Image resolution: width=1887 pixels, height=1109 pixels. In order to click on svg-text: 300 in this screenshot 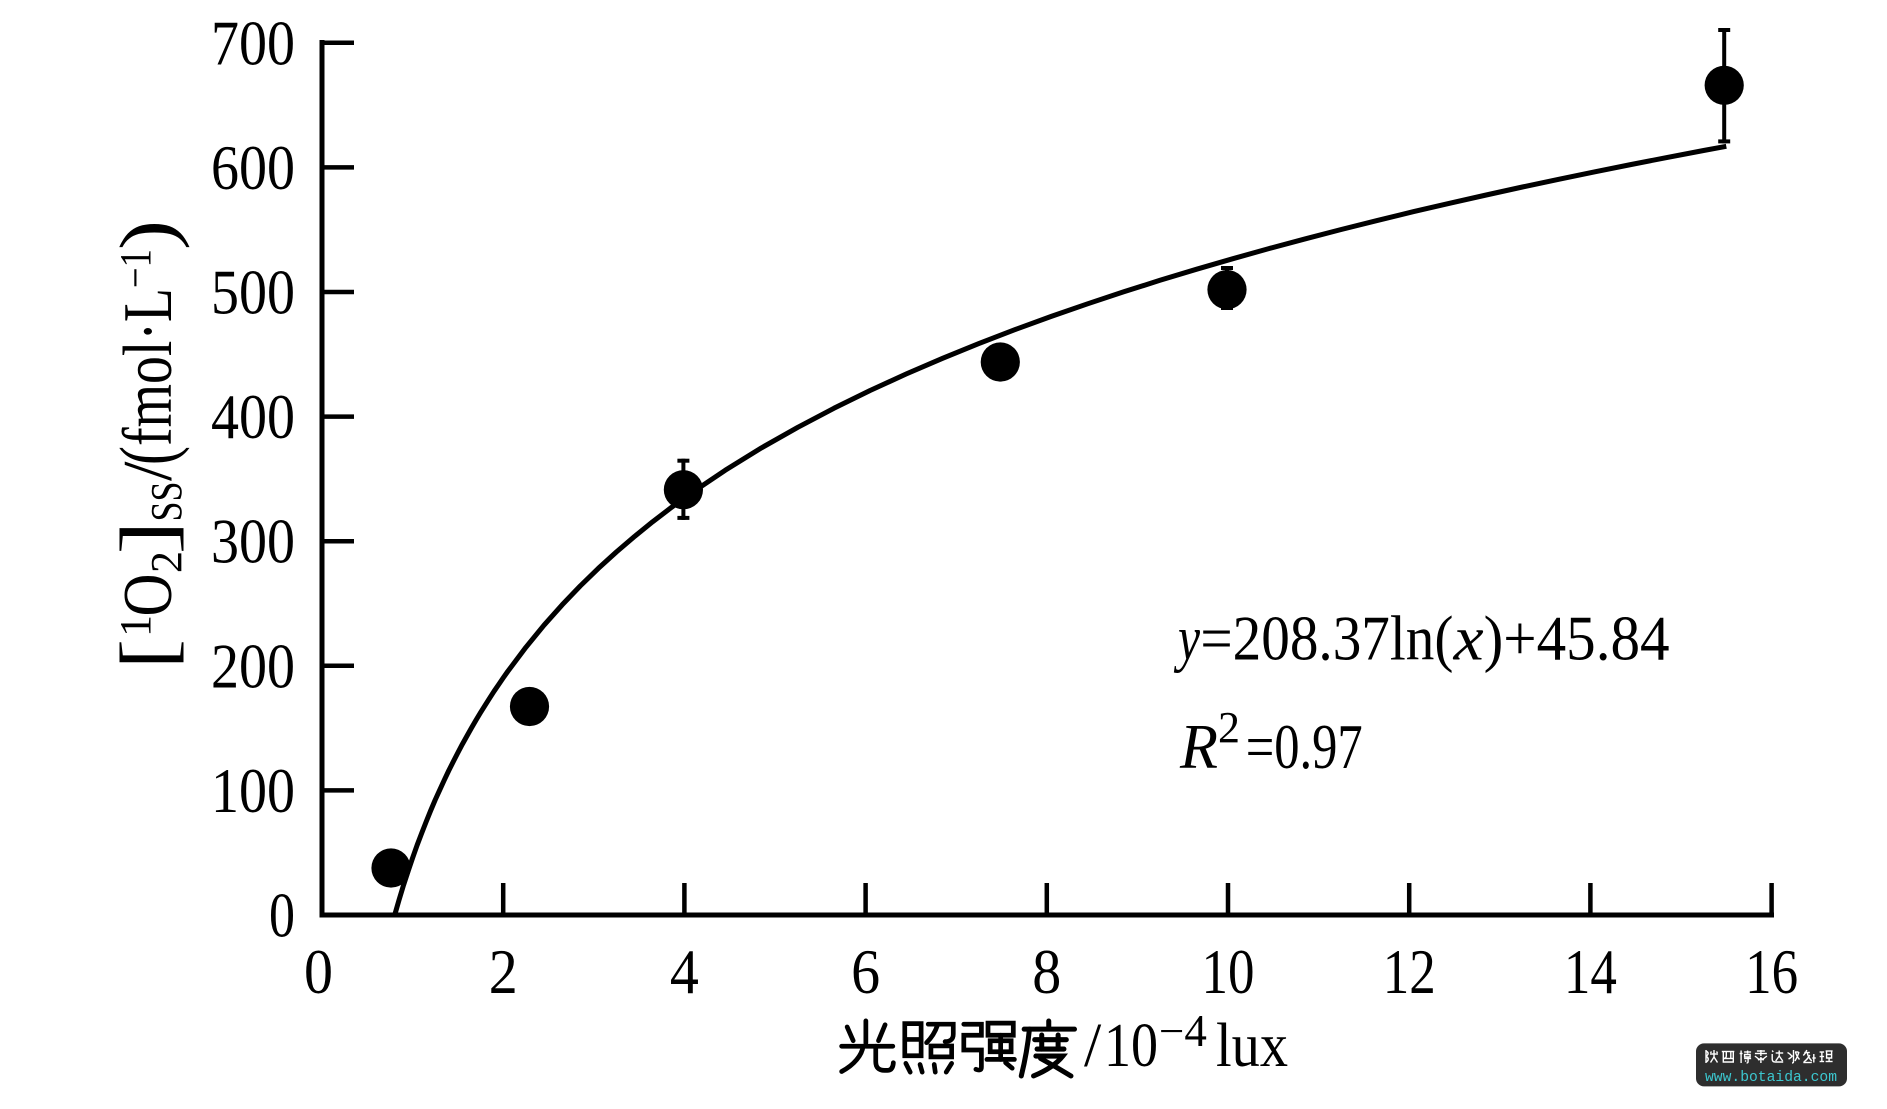, I will do `click(253, 542)`.